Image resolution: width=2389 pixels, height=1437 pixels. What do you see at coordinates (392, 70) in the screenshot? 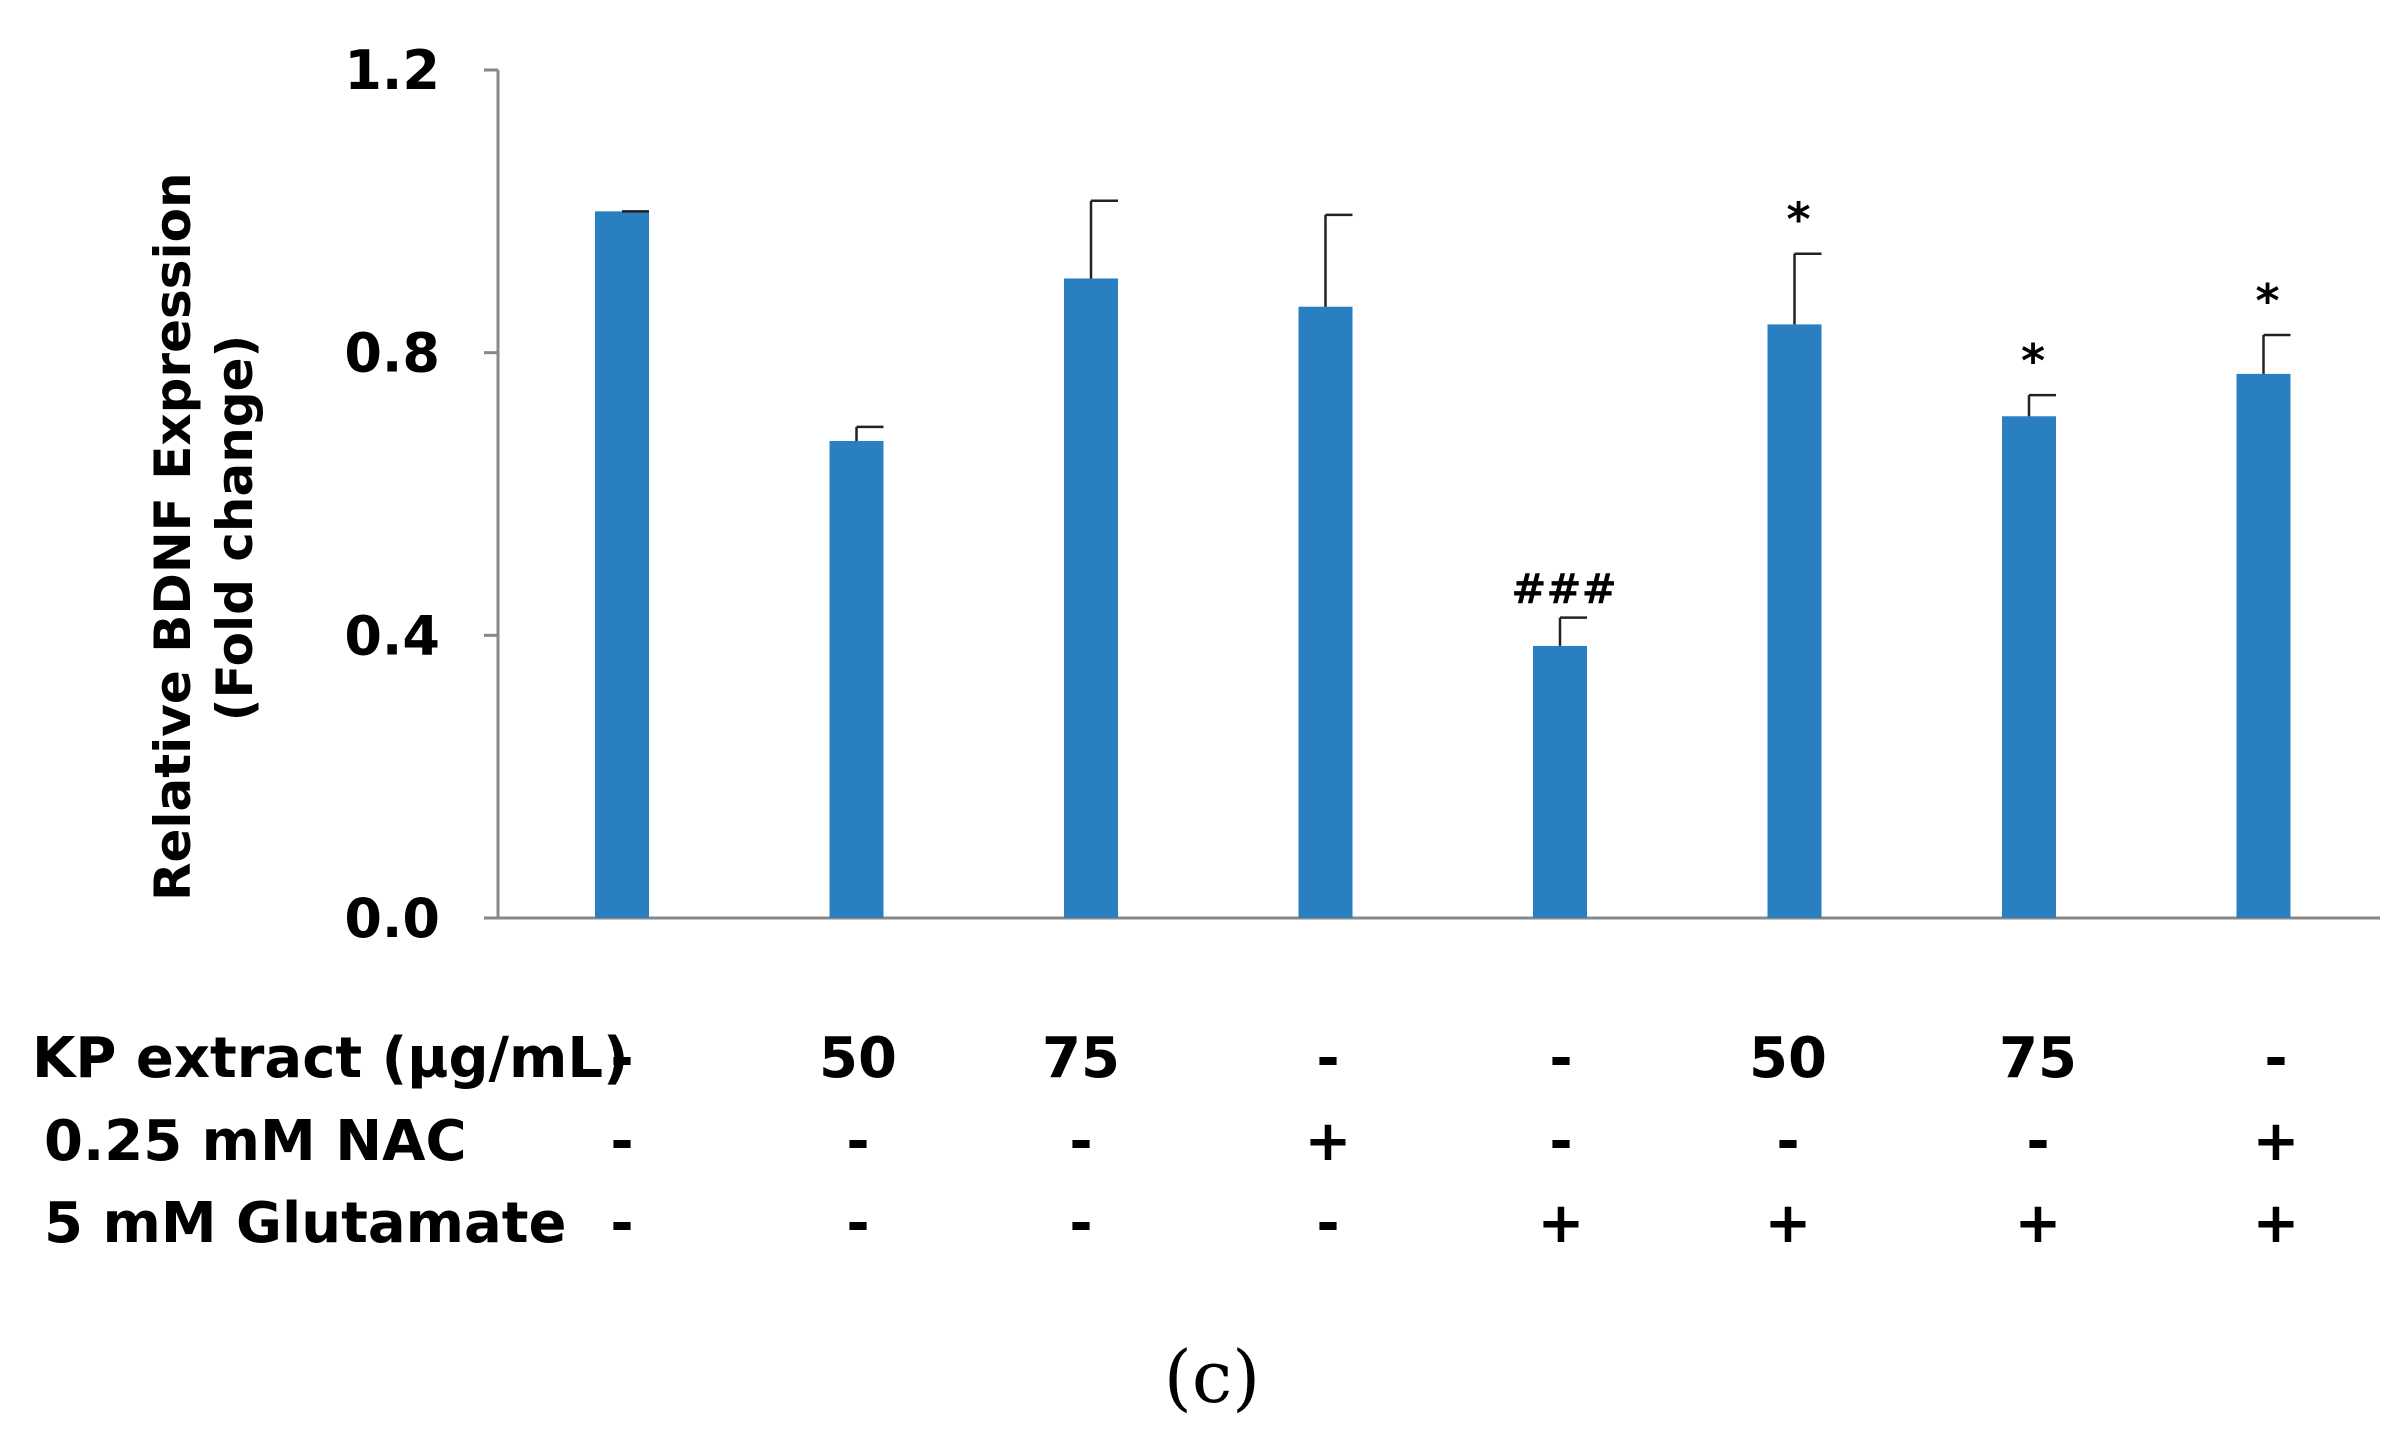
I see `y-tick-label: 1.2` at bounding box center [392, 70].